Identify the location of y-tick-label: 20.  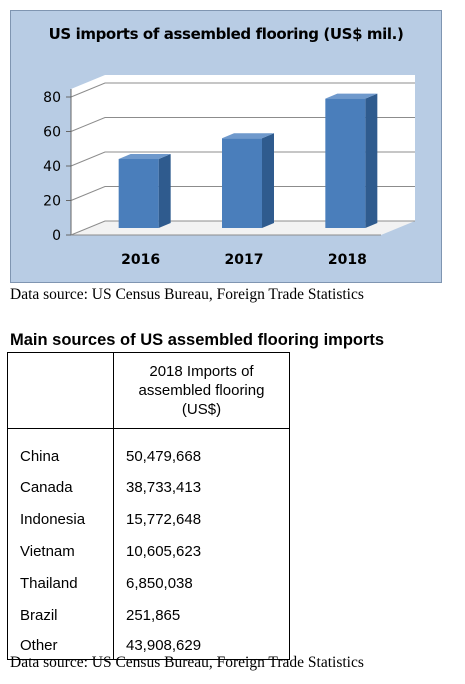
(52, 202).